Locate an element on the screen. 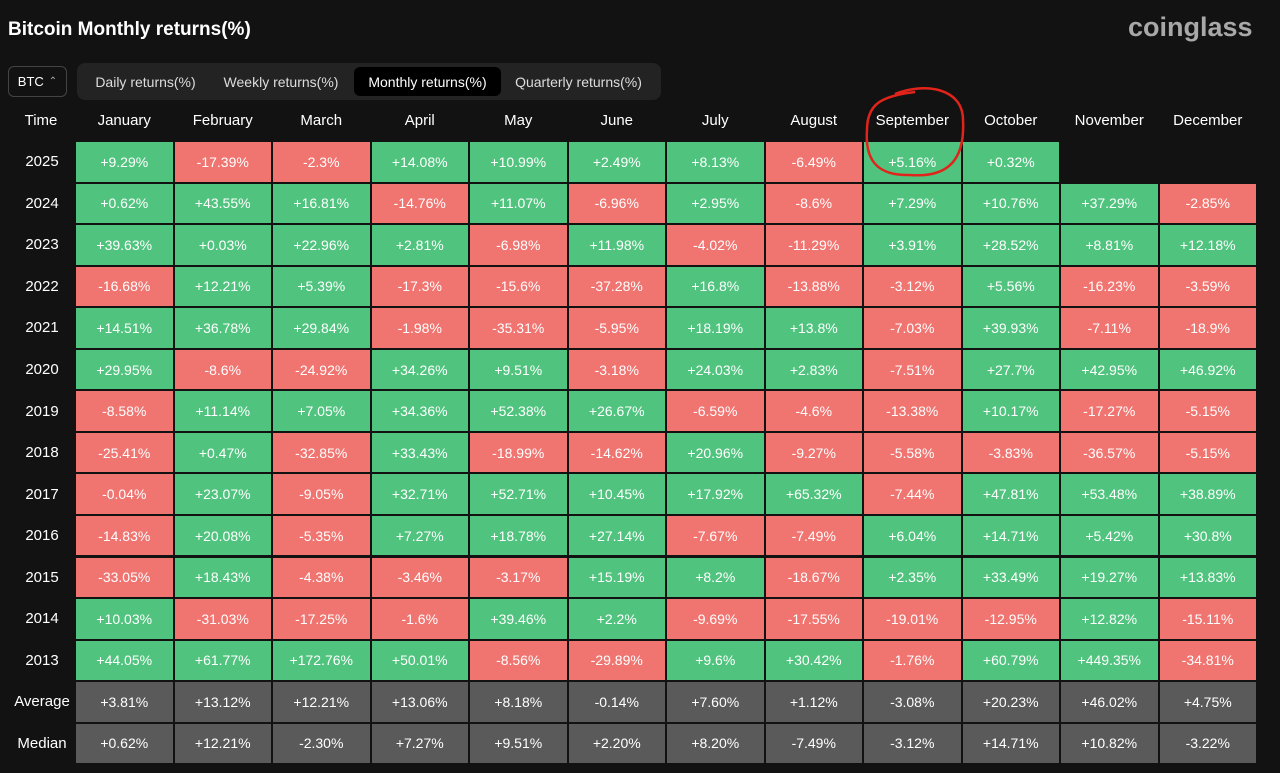  return-cell: +8.81% is located at coordinates (1109, 245).